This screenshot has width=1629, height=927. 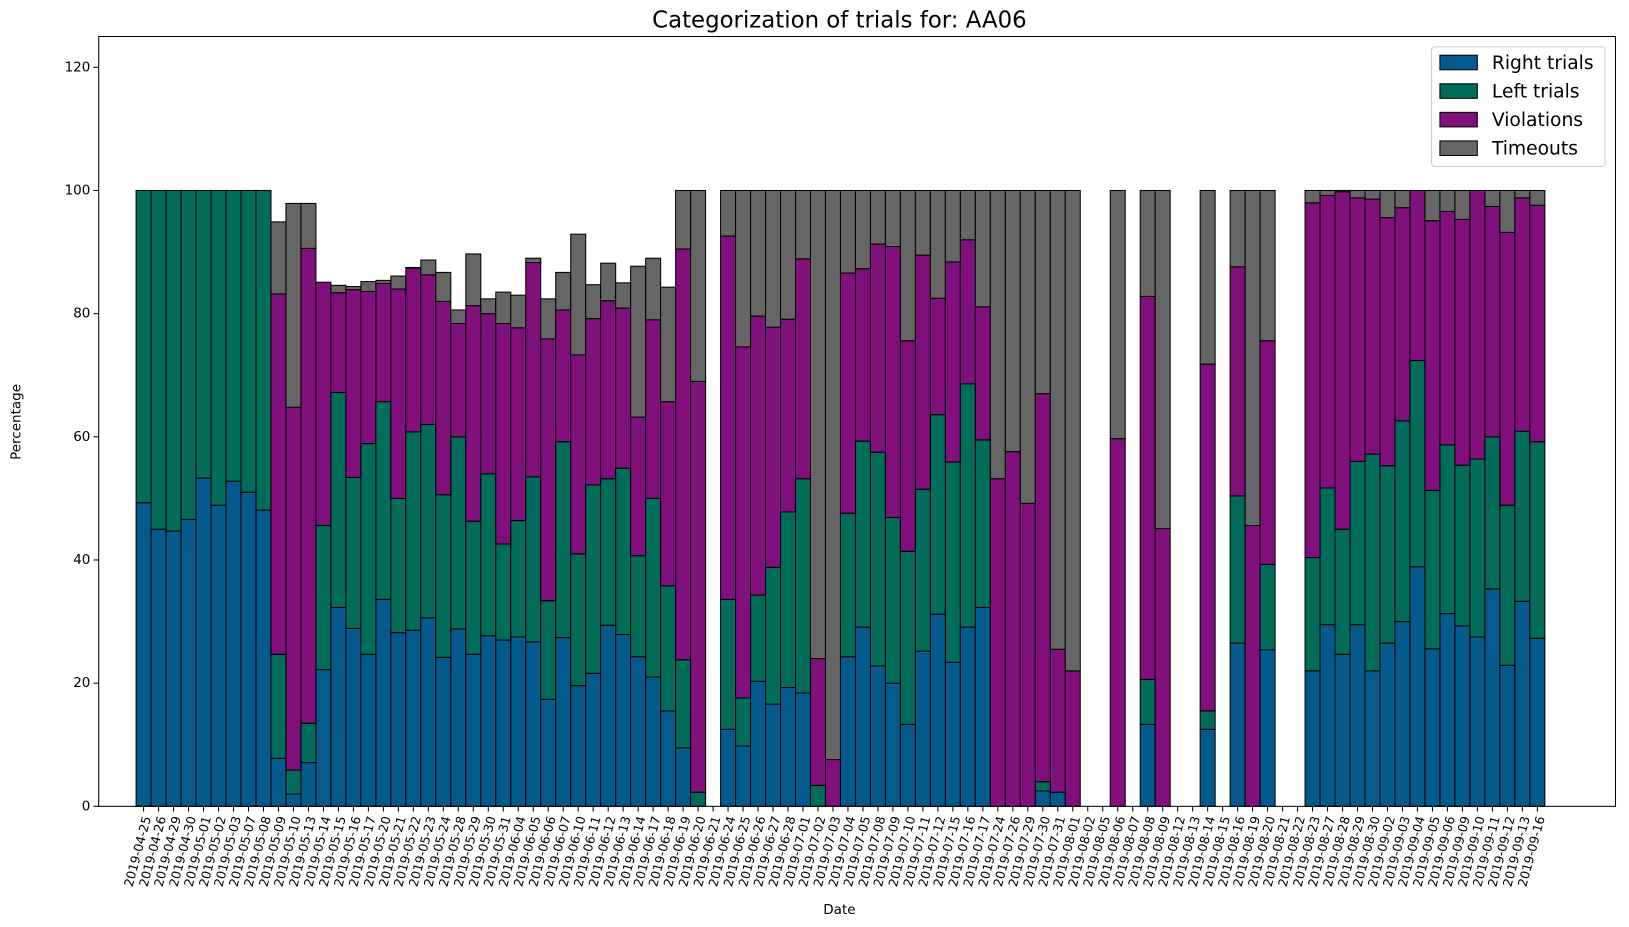 What do you see at coordinates (1537, 120) in the screenshot?
I see `legend-label: Violations` at bounding box center [1537, 120].